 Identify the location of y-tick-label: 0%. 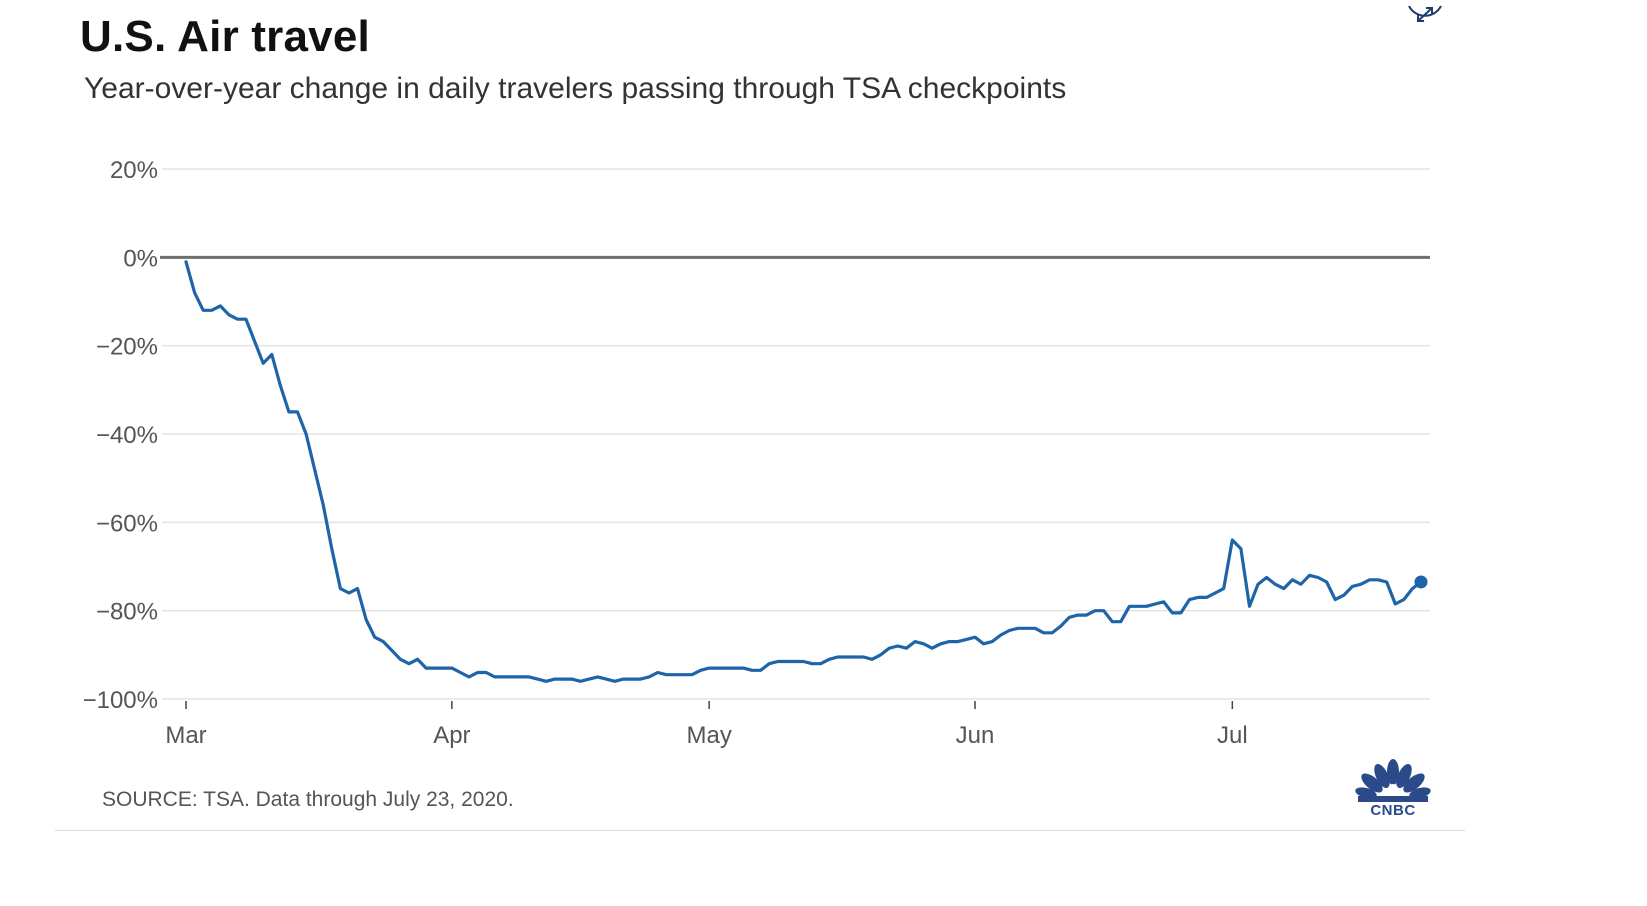
(140, 258).